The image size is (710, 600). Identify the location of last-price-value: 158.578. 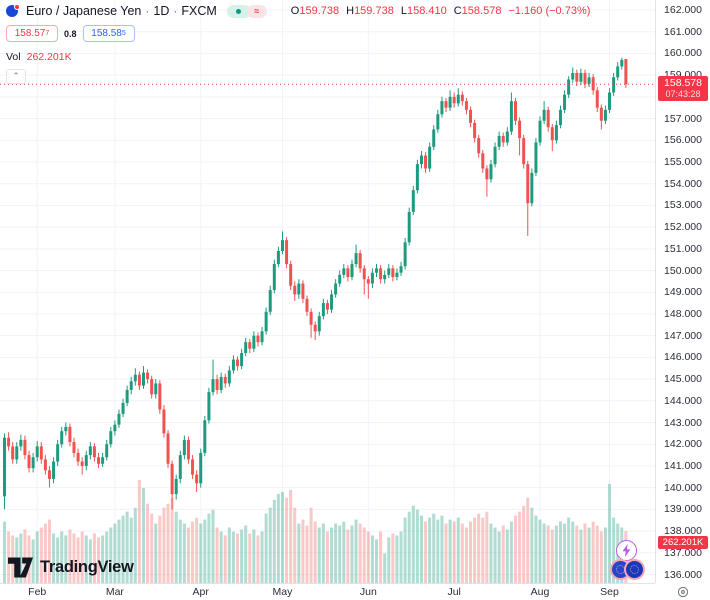
(683, 83).